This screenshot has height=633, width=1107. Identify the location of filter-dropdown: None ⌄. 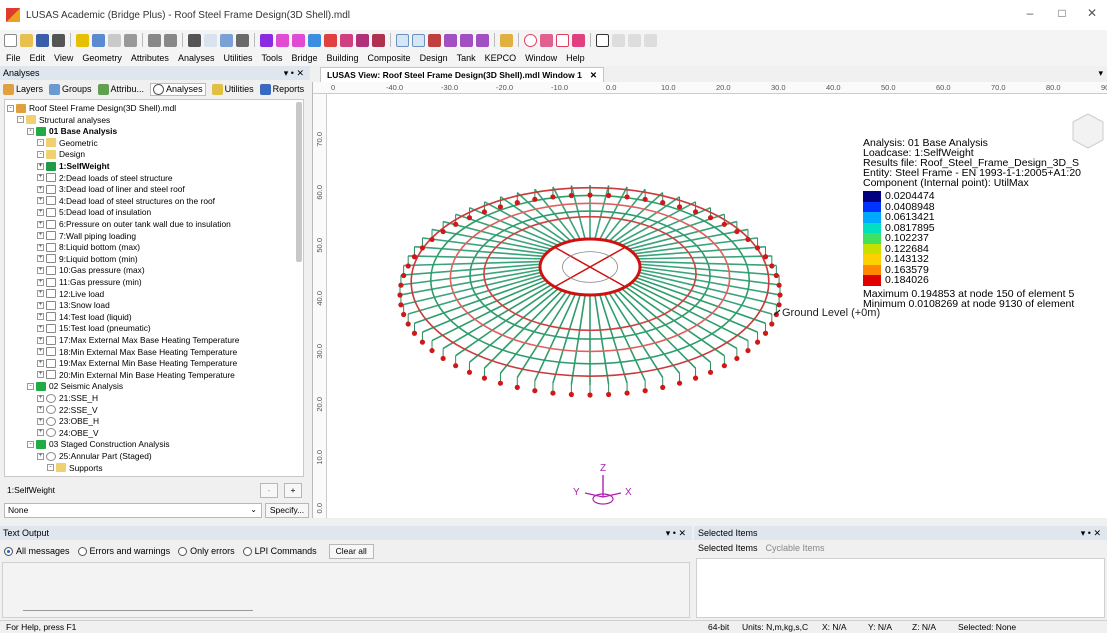
(133, 510).